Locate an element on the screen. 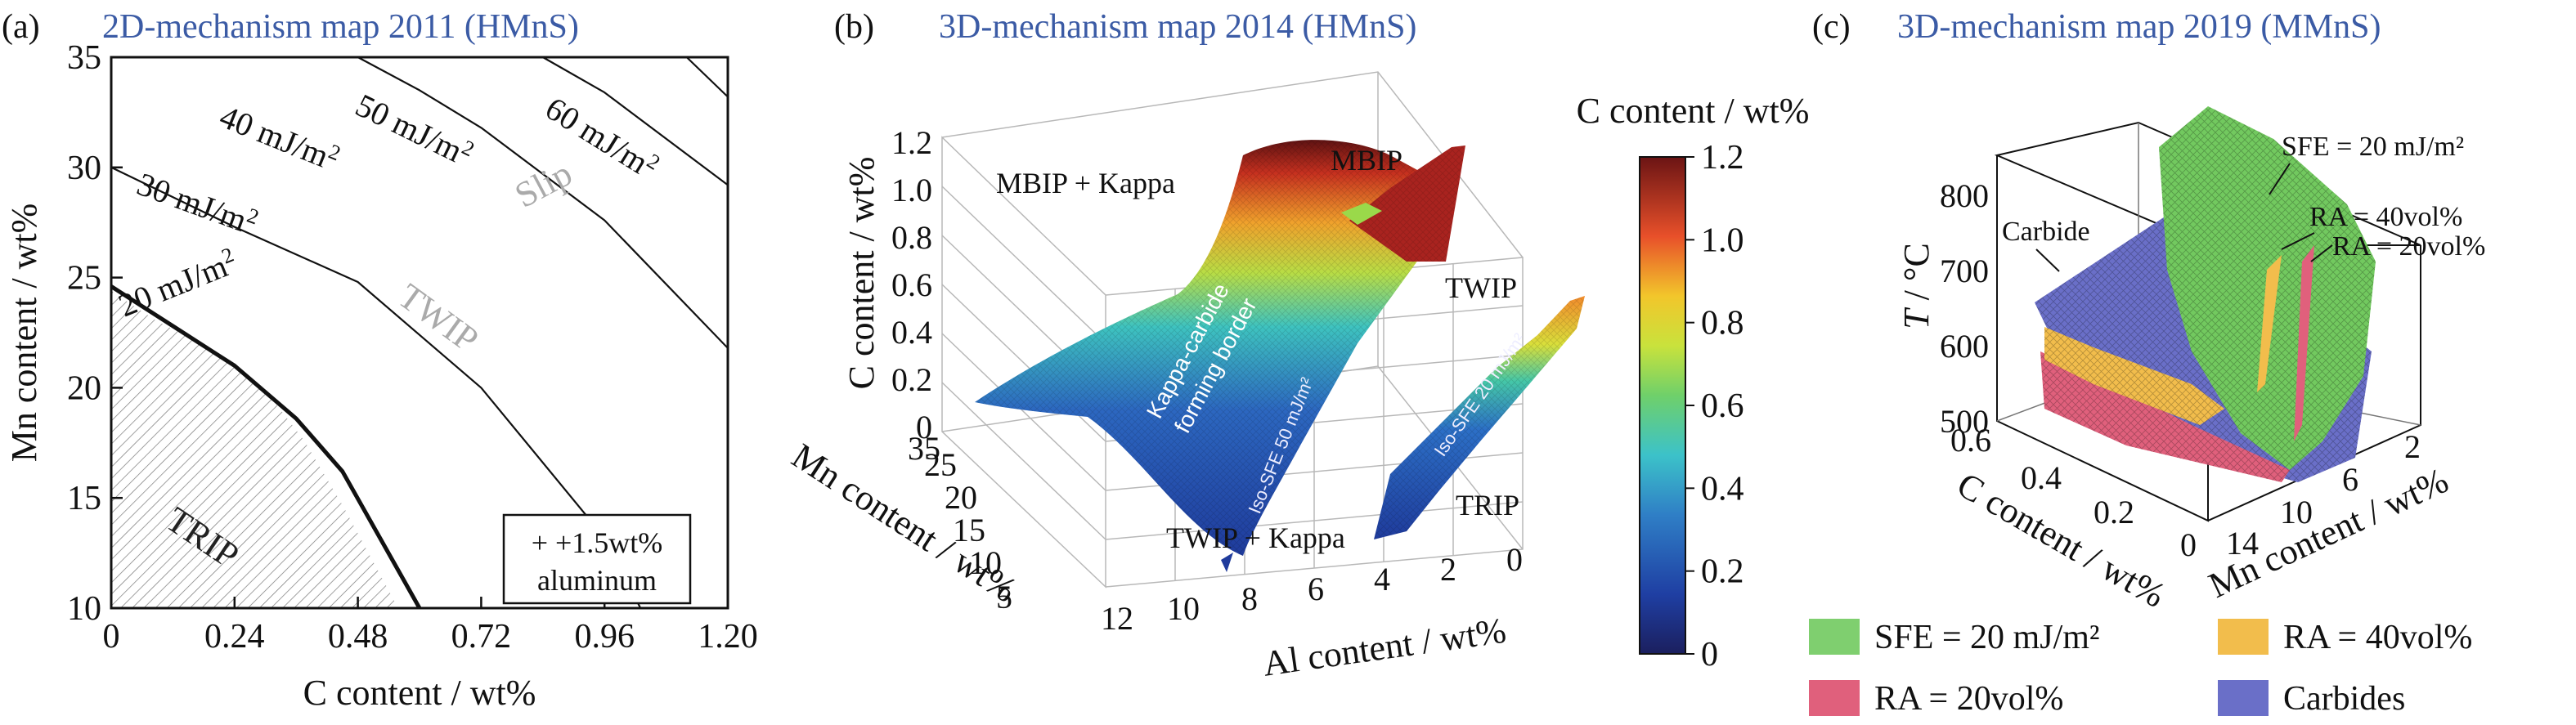 This screenshot has width=2576, height=725. colorbar-title: C content / wt% is located at coordinates (1693, 111).